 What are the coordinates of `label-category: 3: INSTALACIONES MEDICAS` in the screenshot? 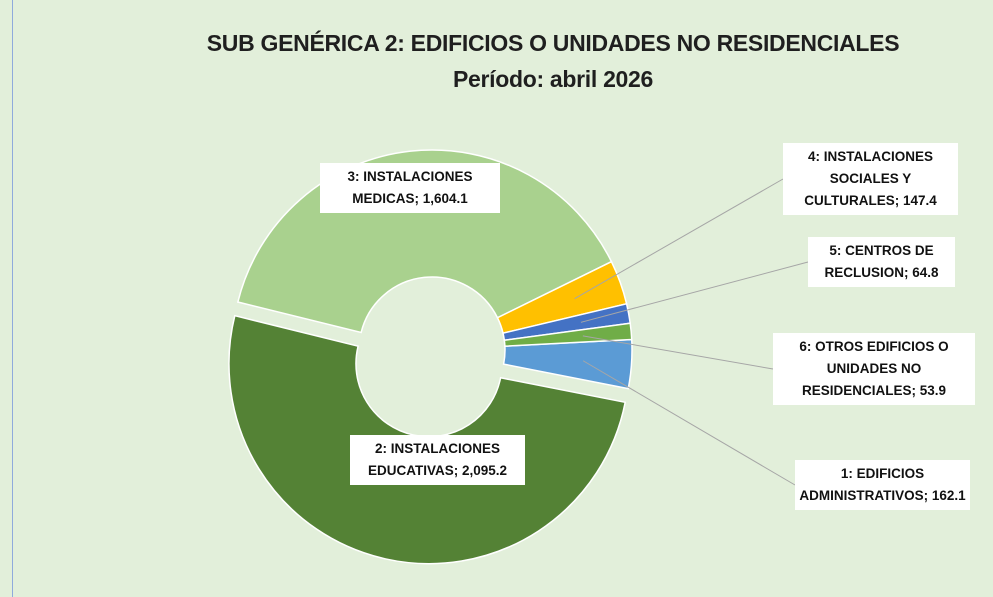 It's located at (410, 187).